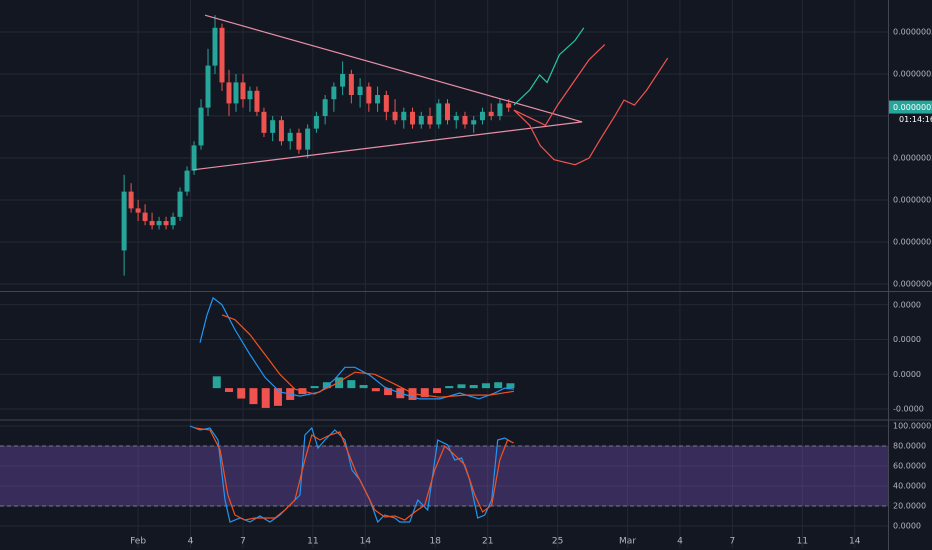  What do you see at coordinates (909, 446) in the screenshot?
I see `y-tick-label: 80.0000` at bounding box center [909, 446].